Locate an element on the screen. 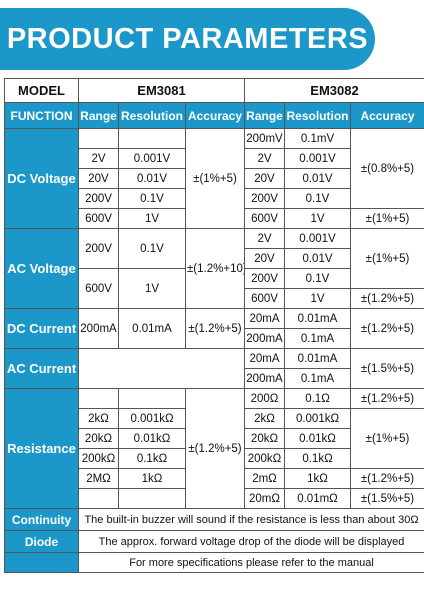  ac-current-range-b: 20mA is located at coordinates (264, 358).